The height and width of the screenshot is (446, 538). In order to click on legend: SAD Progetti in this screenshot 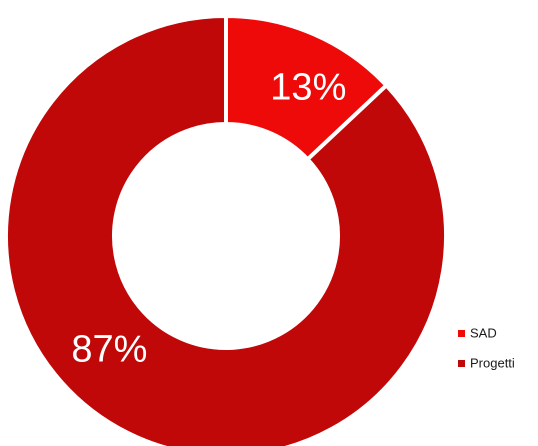, I will do `click(486, 347)`.